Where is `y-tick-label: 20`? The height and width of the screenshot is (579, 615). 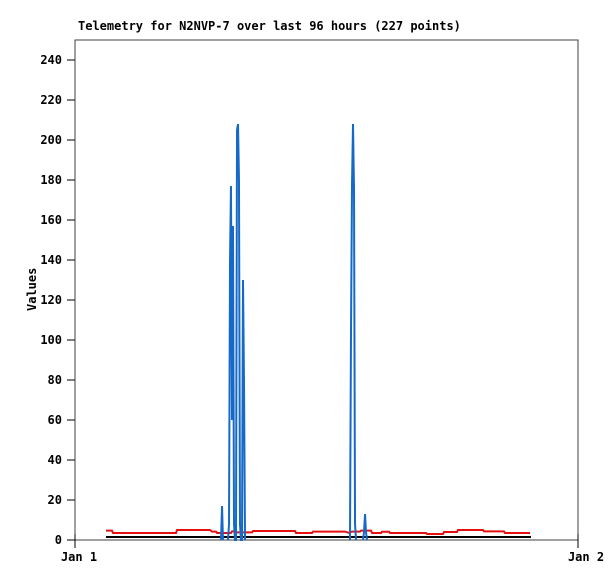
y-tick-label: 20 is located at coordinates (55, 500).